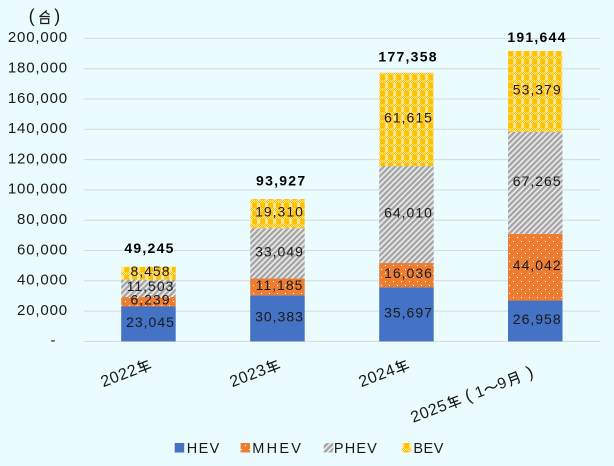 Image resolution: width=614 pixels, height=466 pixels. I want to click on svg-text: 140,000, so click(38, 128).